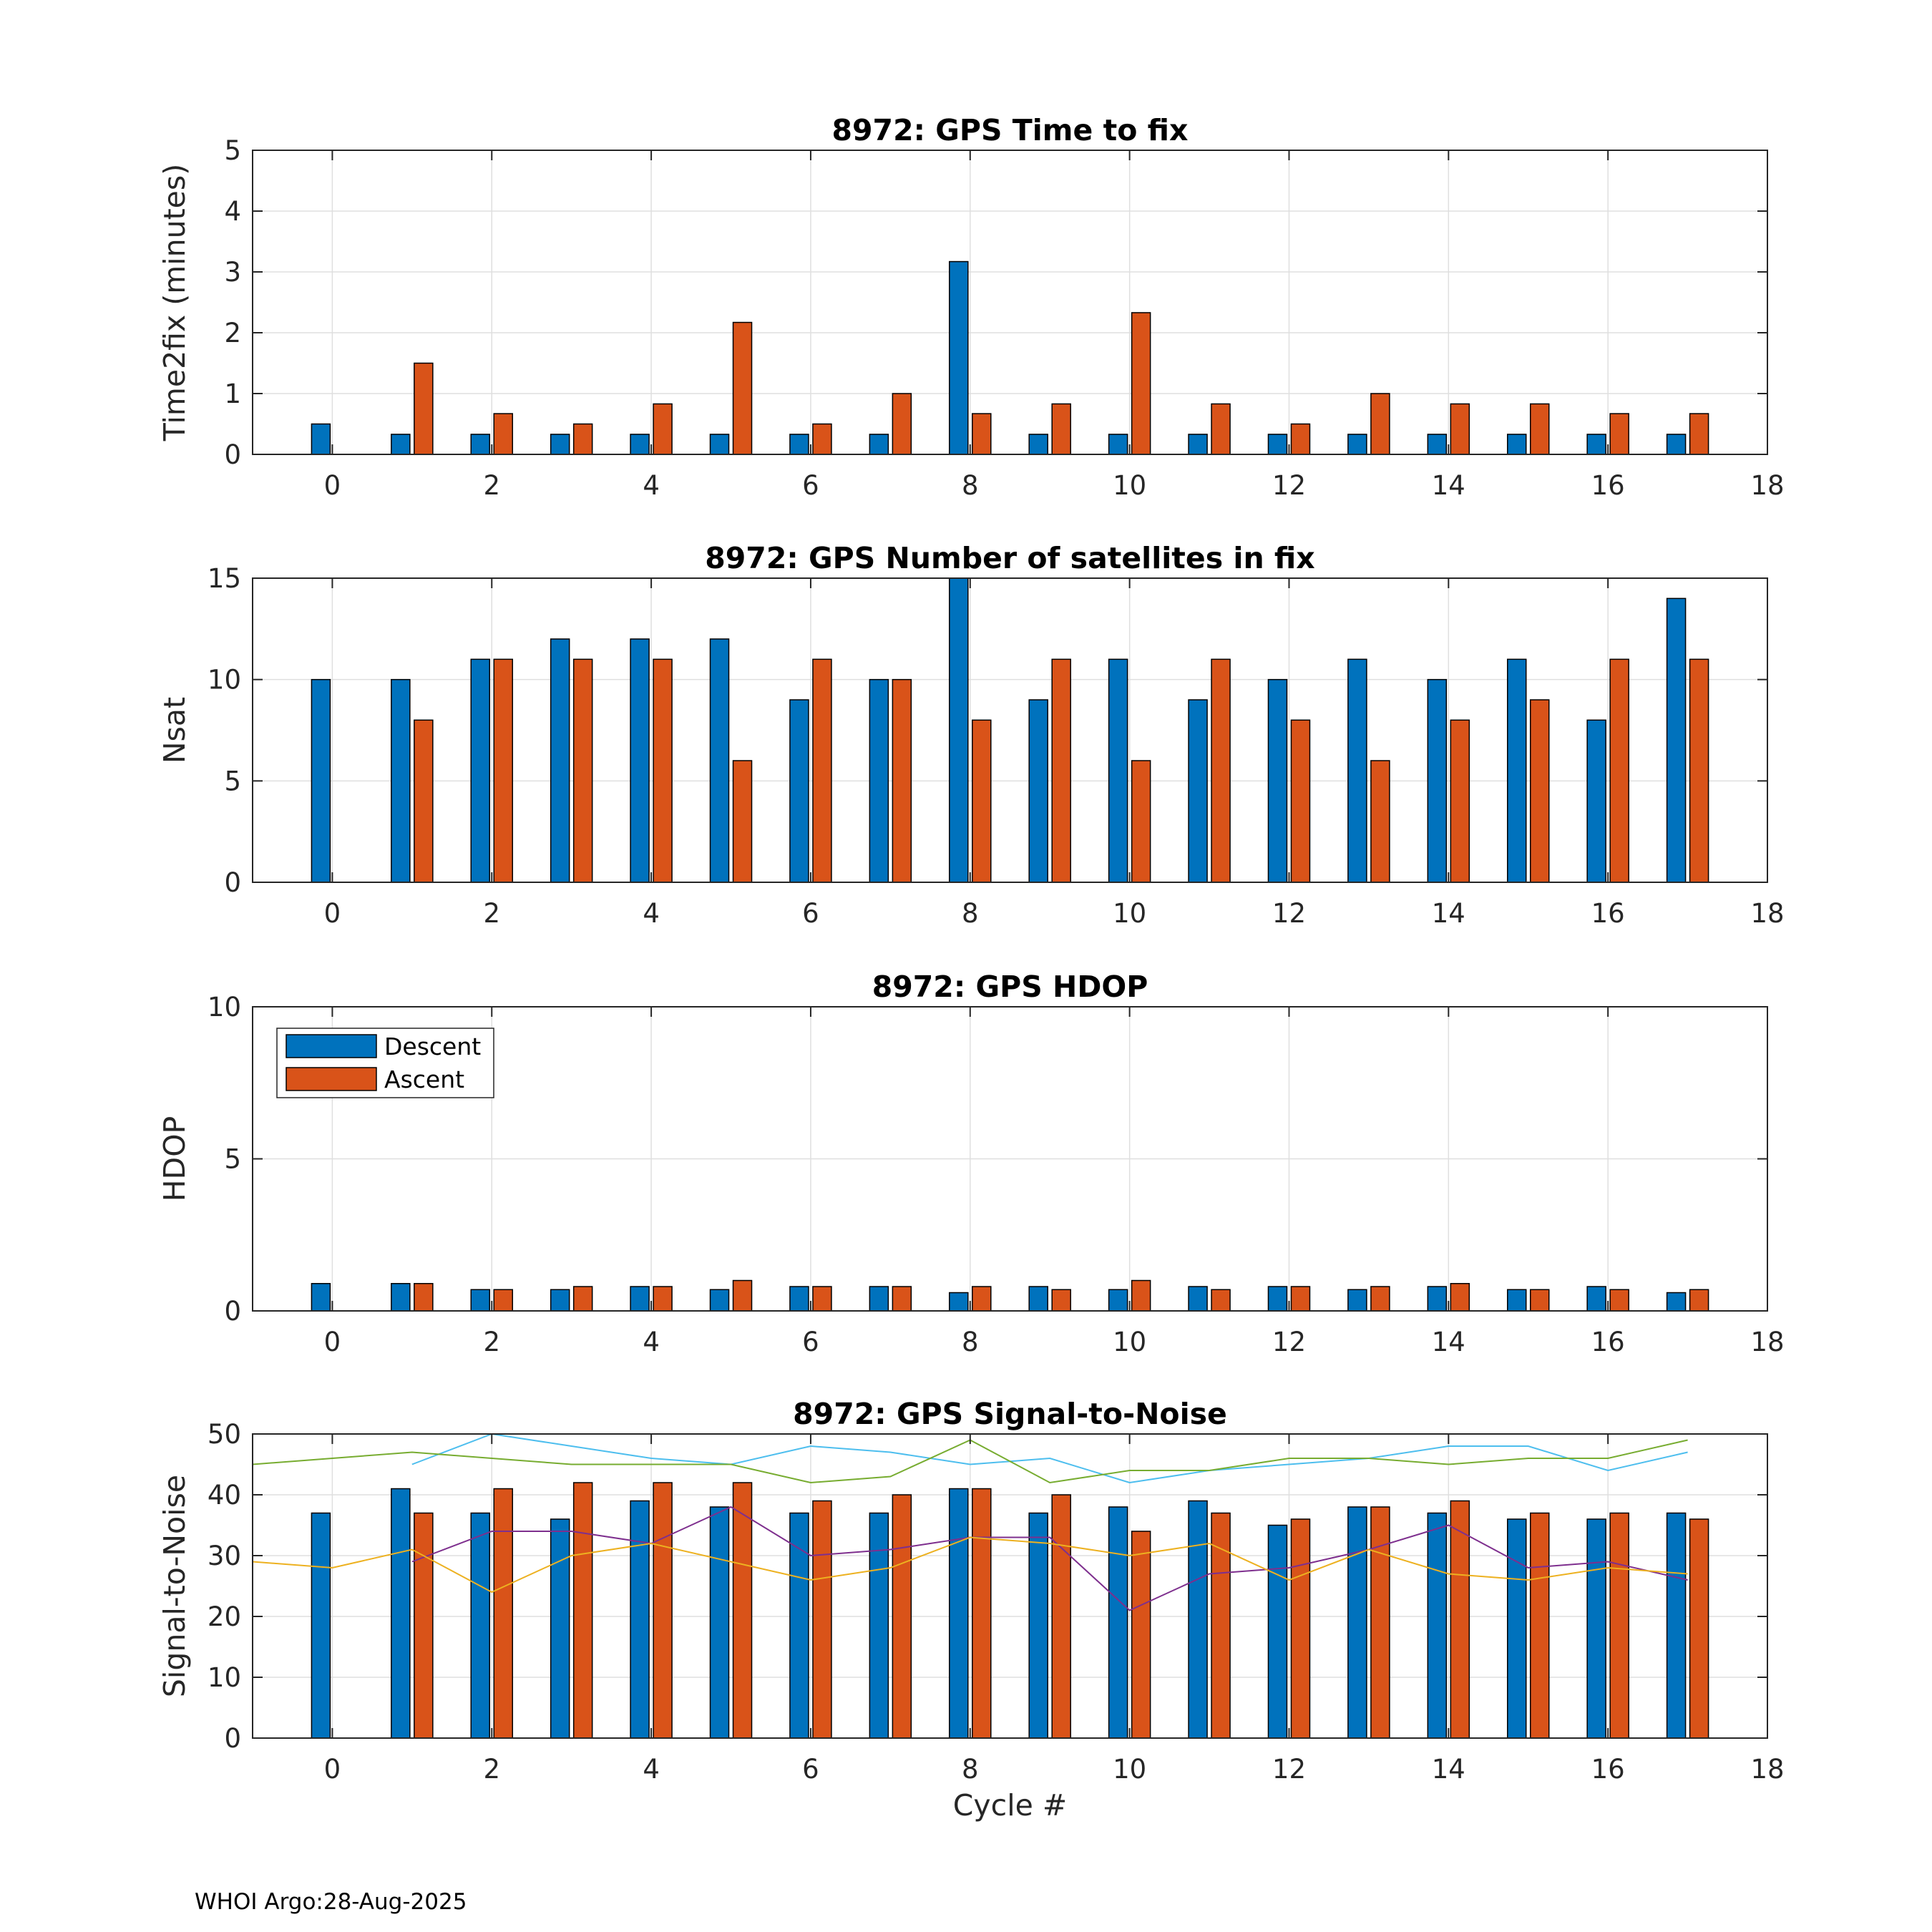 The image size is (1932, 1932). What do you see at coordinates (232, 454) in the screenshot?
I see `y-tick-label: 0` at bounding box center [232, 454].